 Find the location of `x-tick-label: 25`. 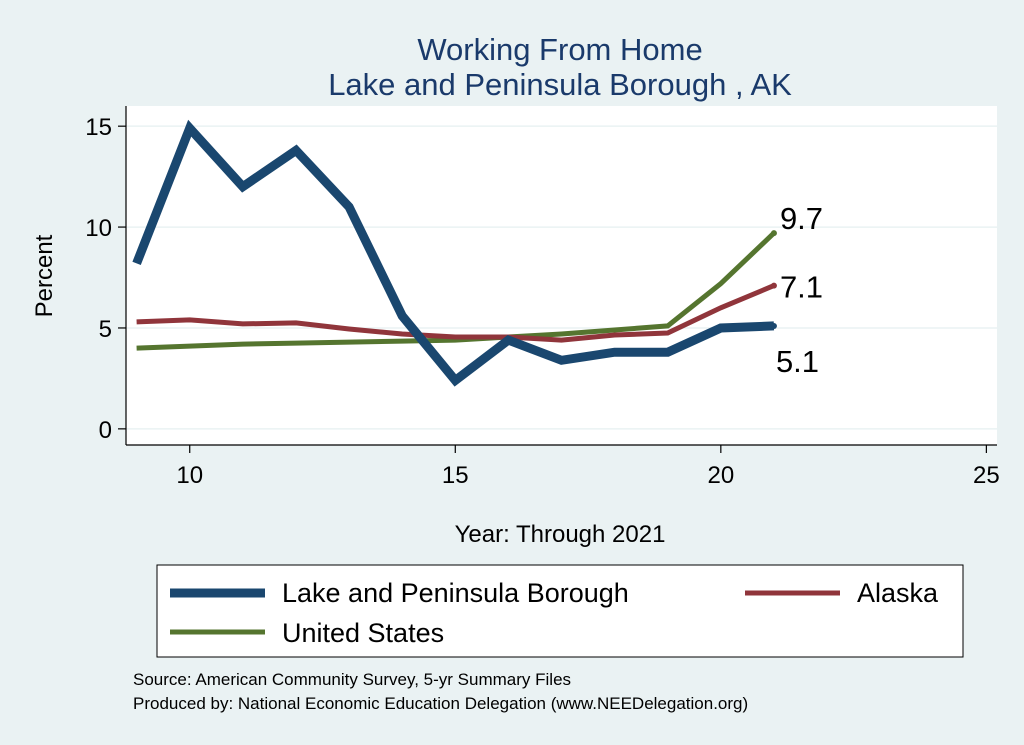

x-tick-label: 25 is located at coordinates (986, 475).